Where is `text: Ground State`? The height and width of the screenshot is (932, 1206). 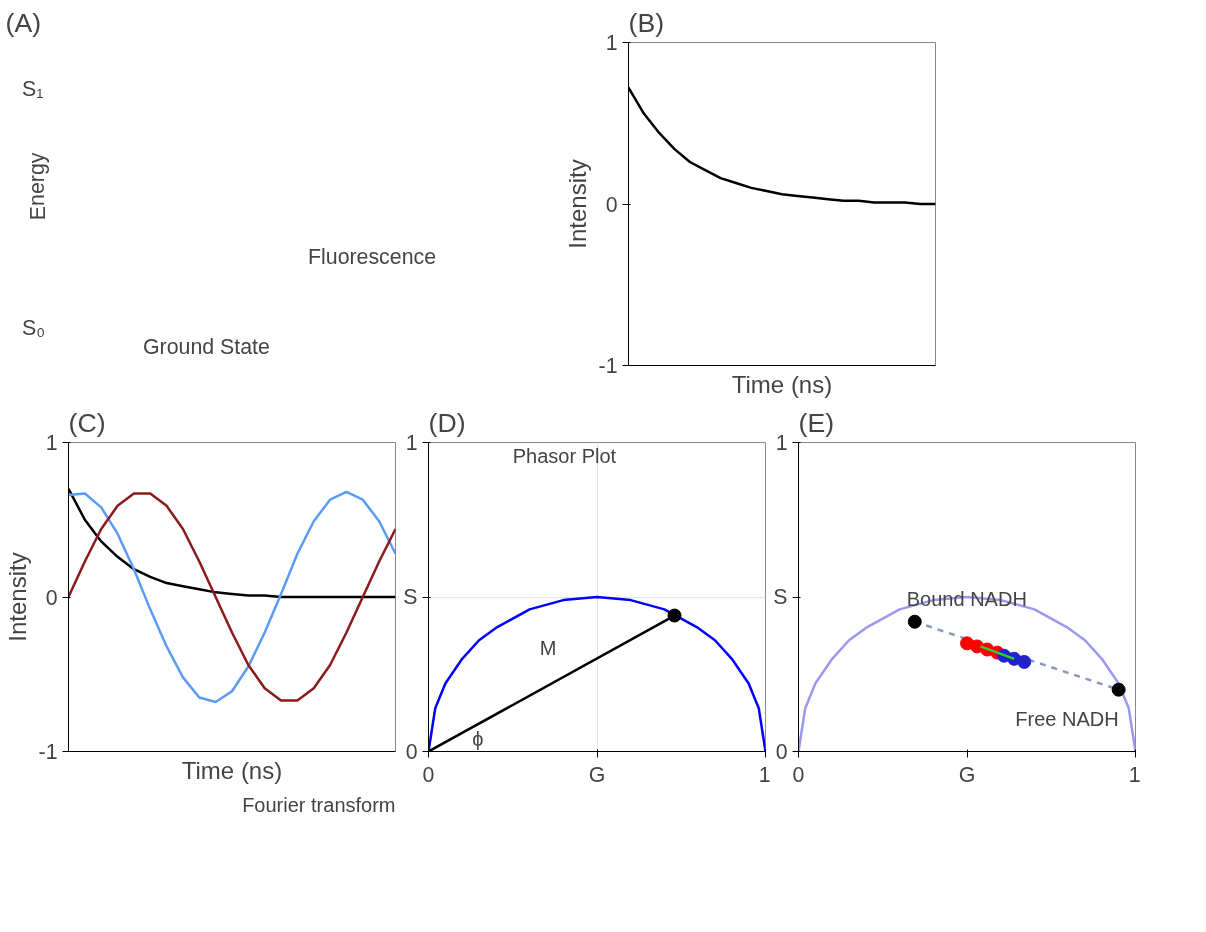
text: Ground State is located at coordinates (206, 347).